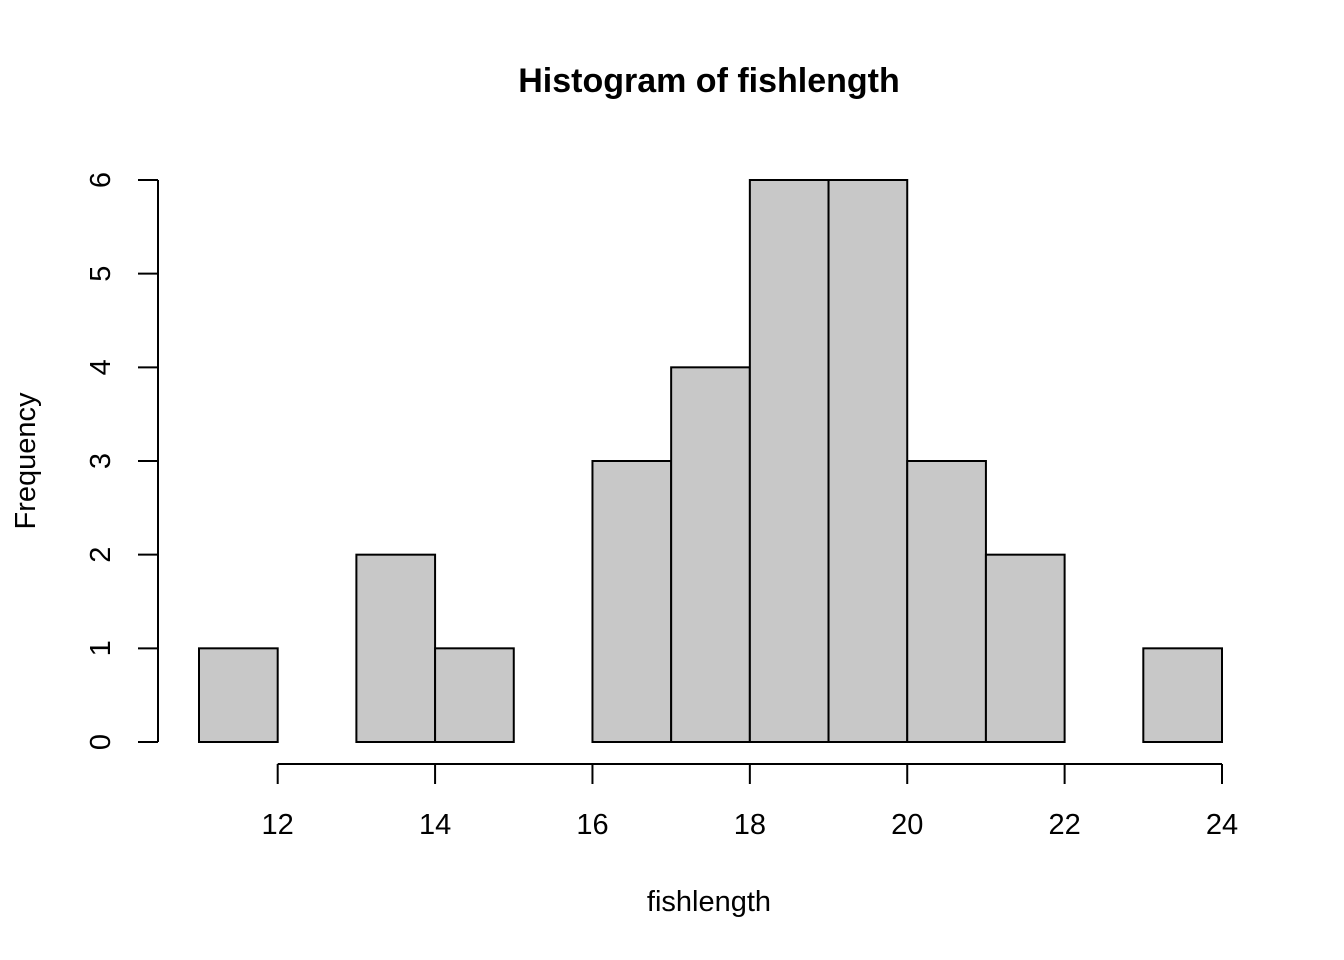 The height and width of the screenshot is (960, 1344). What do you see at coordinates (101, 367) in the screenshot?
I see `y-tick-label: 4` at bounding box center [101, 367].